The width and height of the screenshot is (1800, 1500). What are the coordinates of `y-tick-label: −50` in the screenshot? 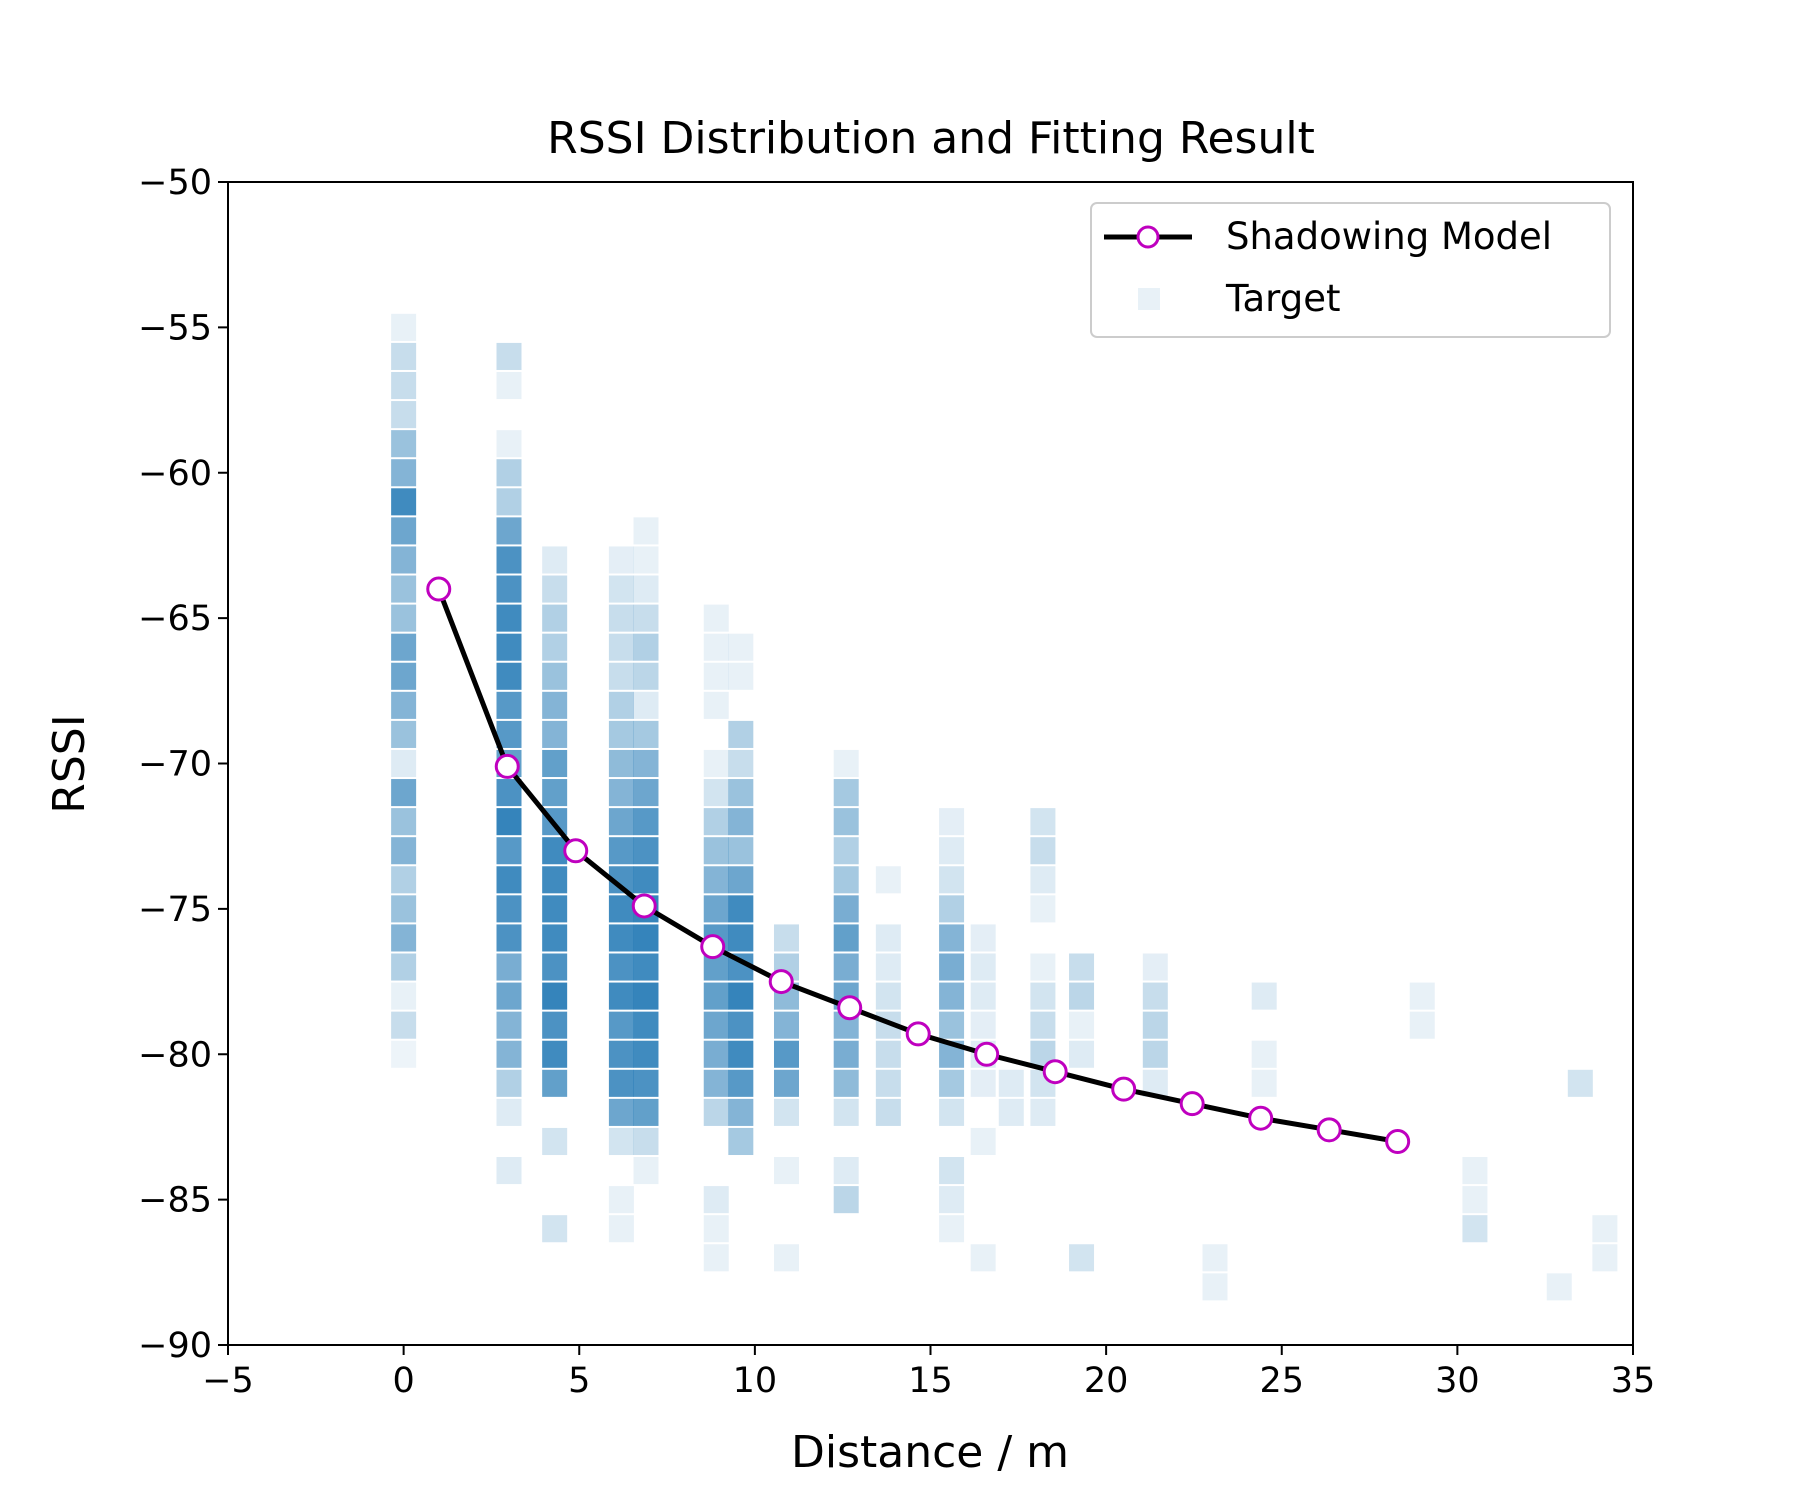 It's located at (175, 183).